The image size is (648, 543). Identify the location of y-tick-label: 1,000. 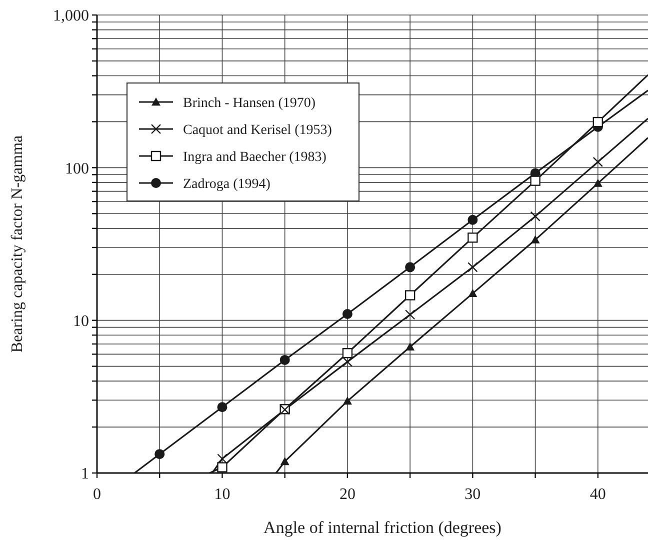
(71, 16).